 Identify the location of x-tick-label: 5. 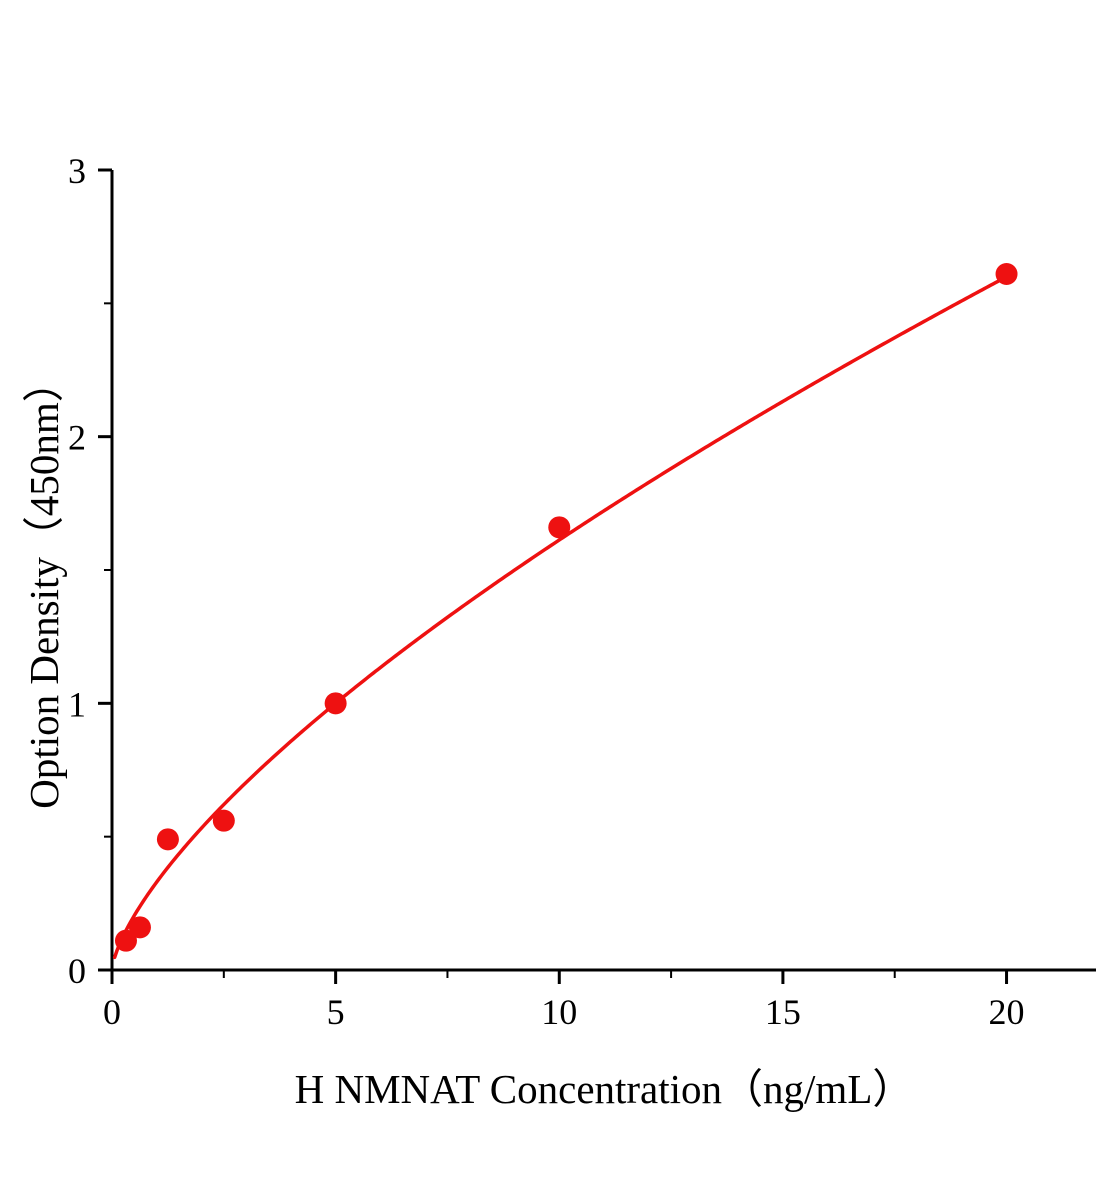
(336, 1012).